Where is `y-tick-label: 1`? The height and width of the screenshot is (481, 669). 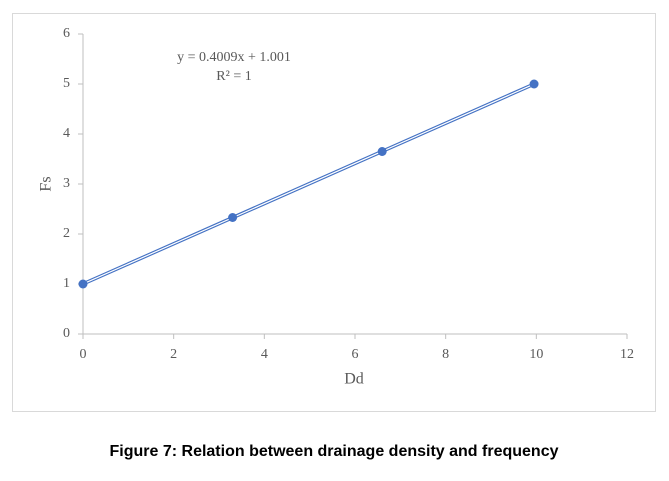
y-tick-label: 1 is located at coordinates (66, 283).